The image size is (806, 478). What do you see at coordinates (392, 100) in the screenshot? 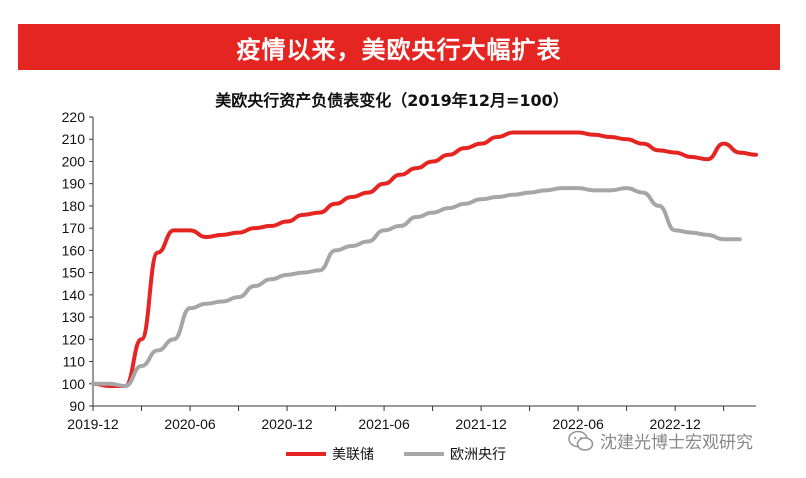
I see `chart-title: 美欧央行资产负债表变化（2019年12月=100）` at bounding box center [392, 100].